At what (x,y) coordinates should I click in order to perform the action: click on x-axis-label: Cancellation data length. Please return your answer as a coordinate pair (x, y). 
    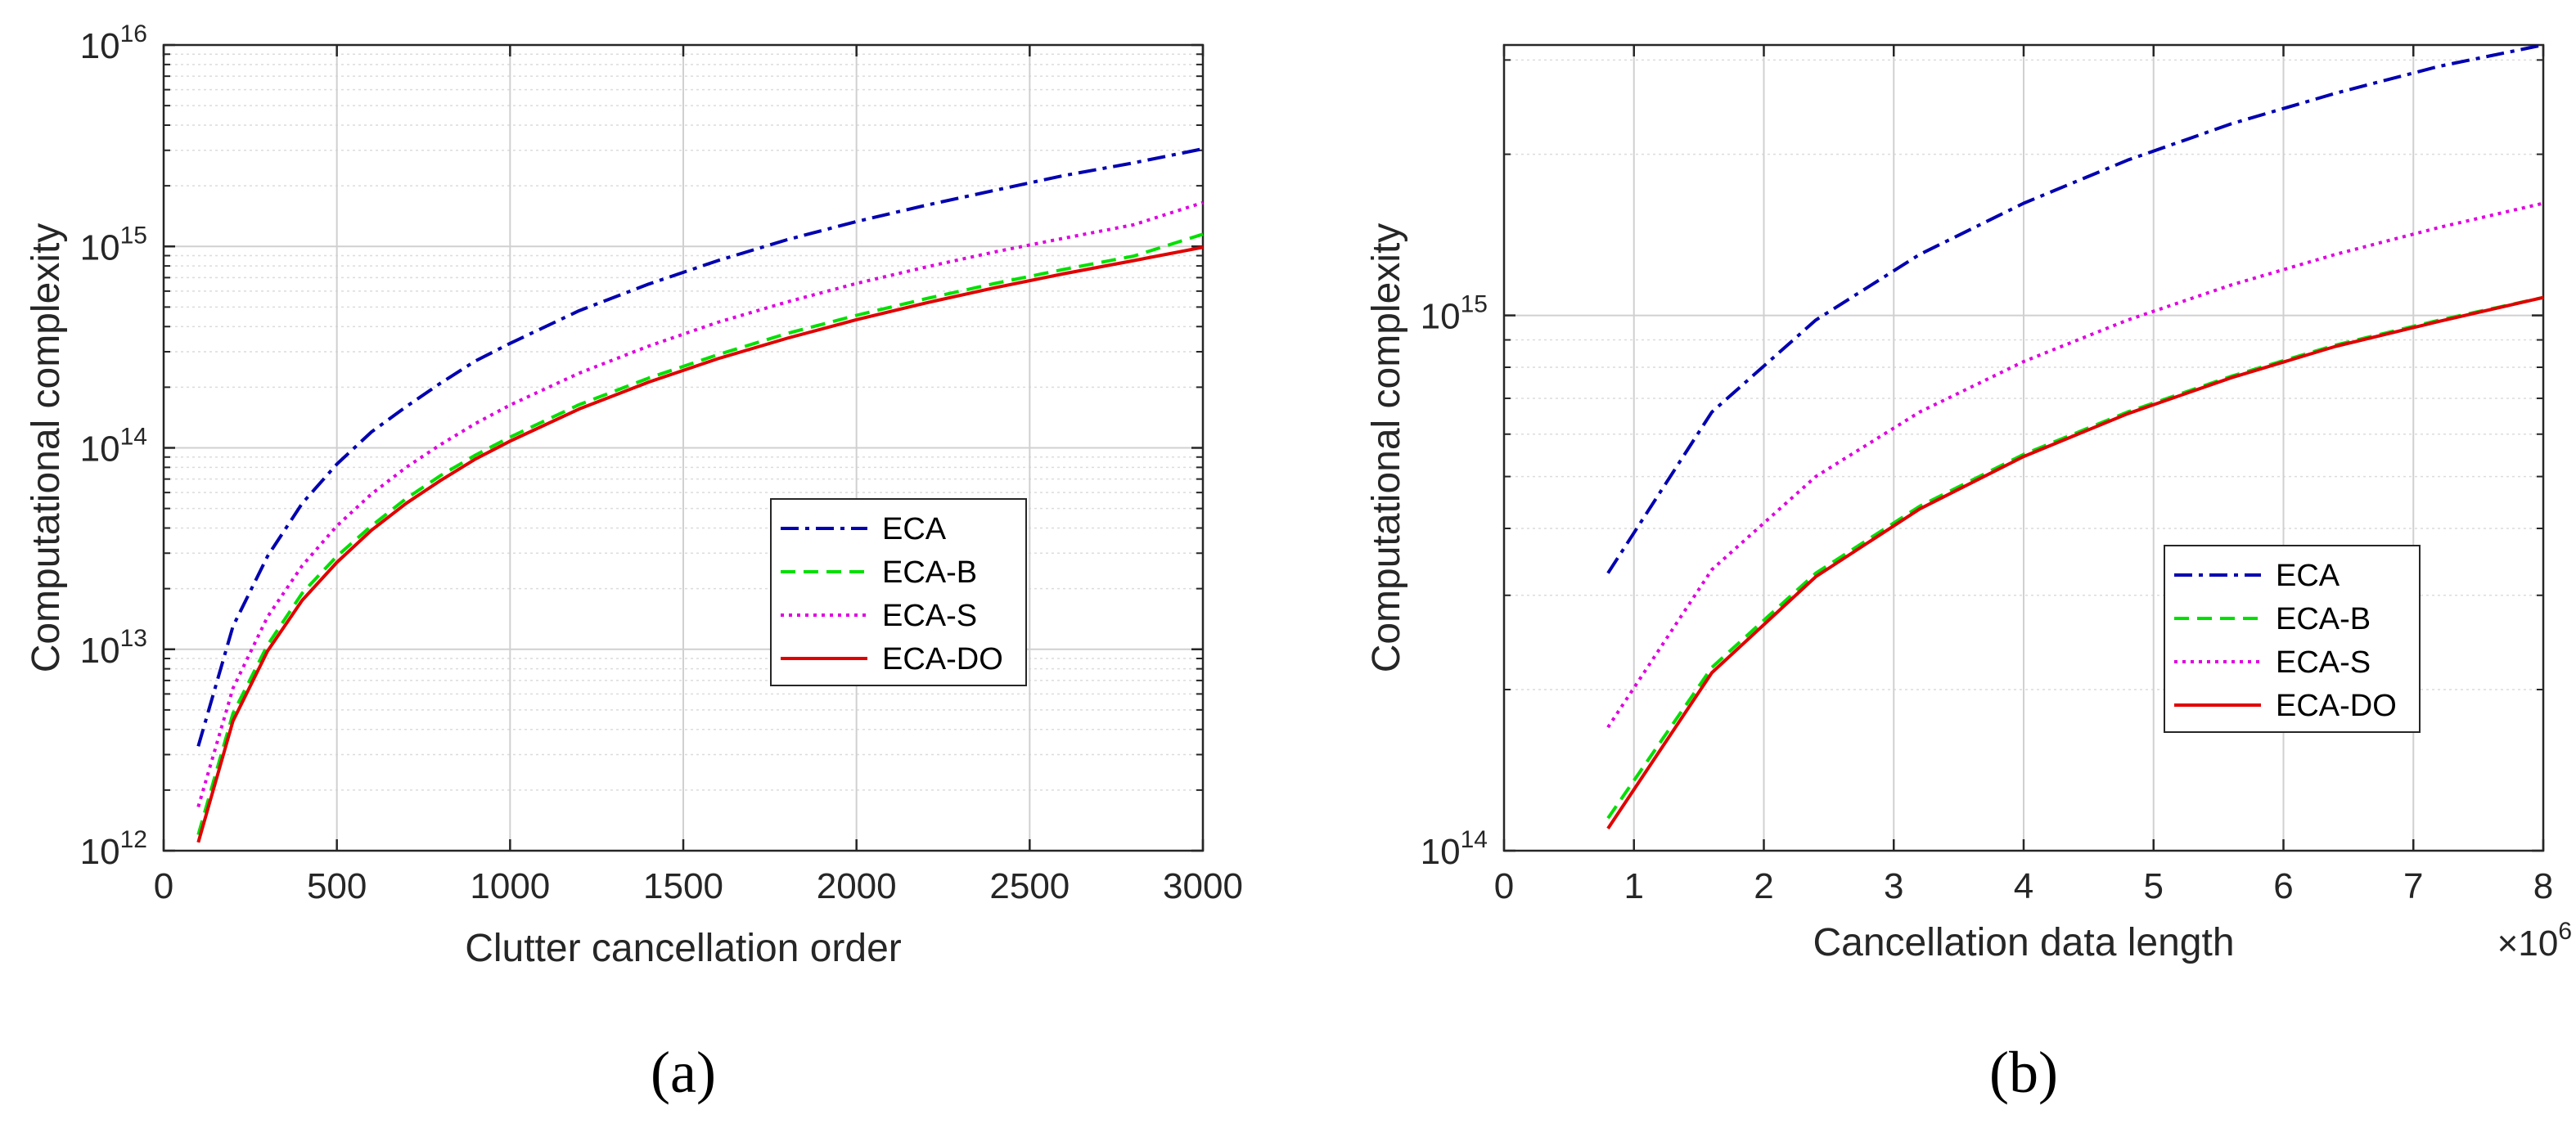
    Looking at the image, I should click on (2023, 942).